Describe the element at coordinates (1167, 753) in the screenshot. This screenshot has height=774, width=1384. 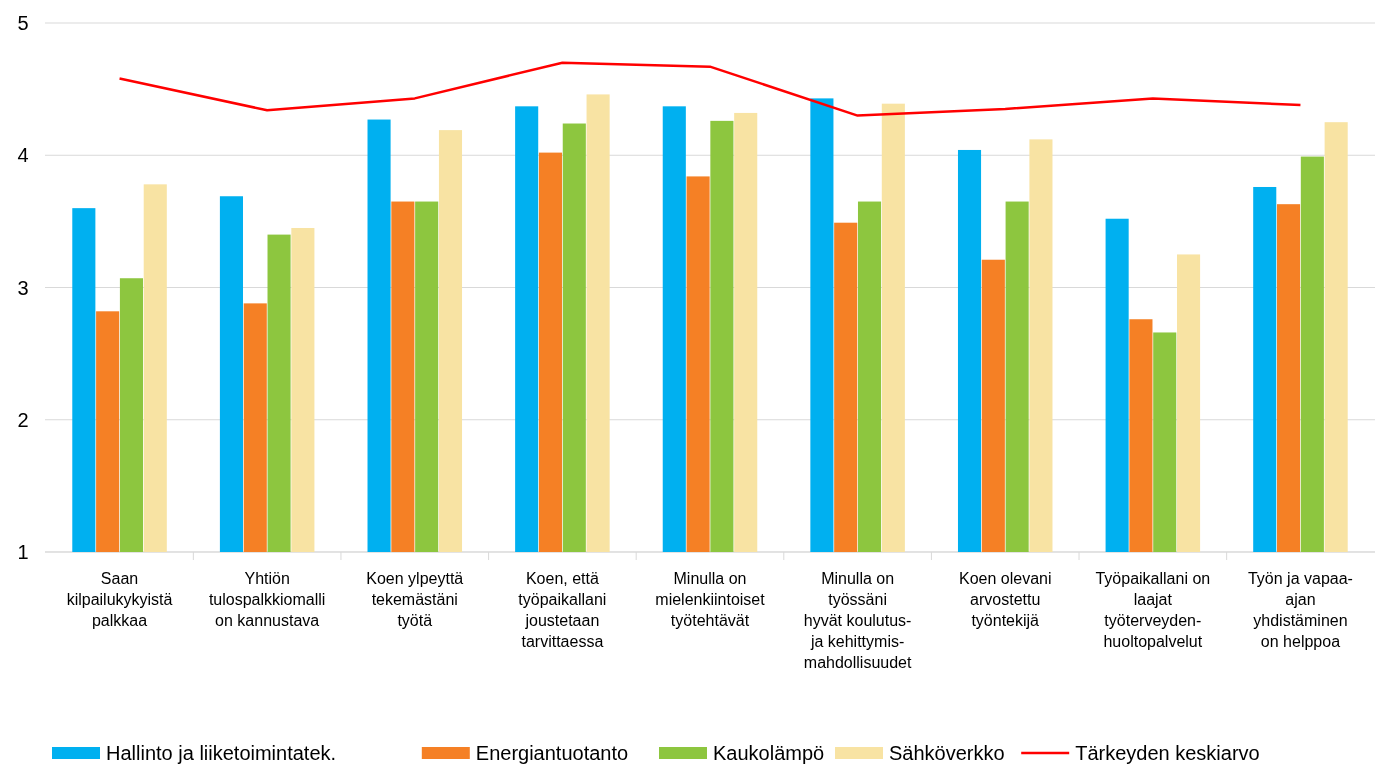
I see `legend-label: Tärkeyden keskiarvo` at that location.